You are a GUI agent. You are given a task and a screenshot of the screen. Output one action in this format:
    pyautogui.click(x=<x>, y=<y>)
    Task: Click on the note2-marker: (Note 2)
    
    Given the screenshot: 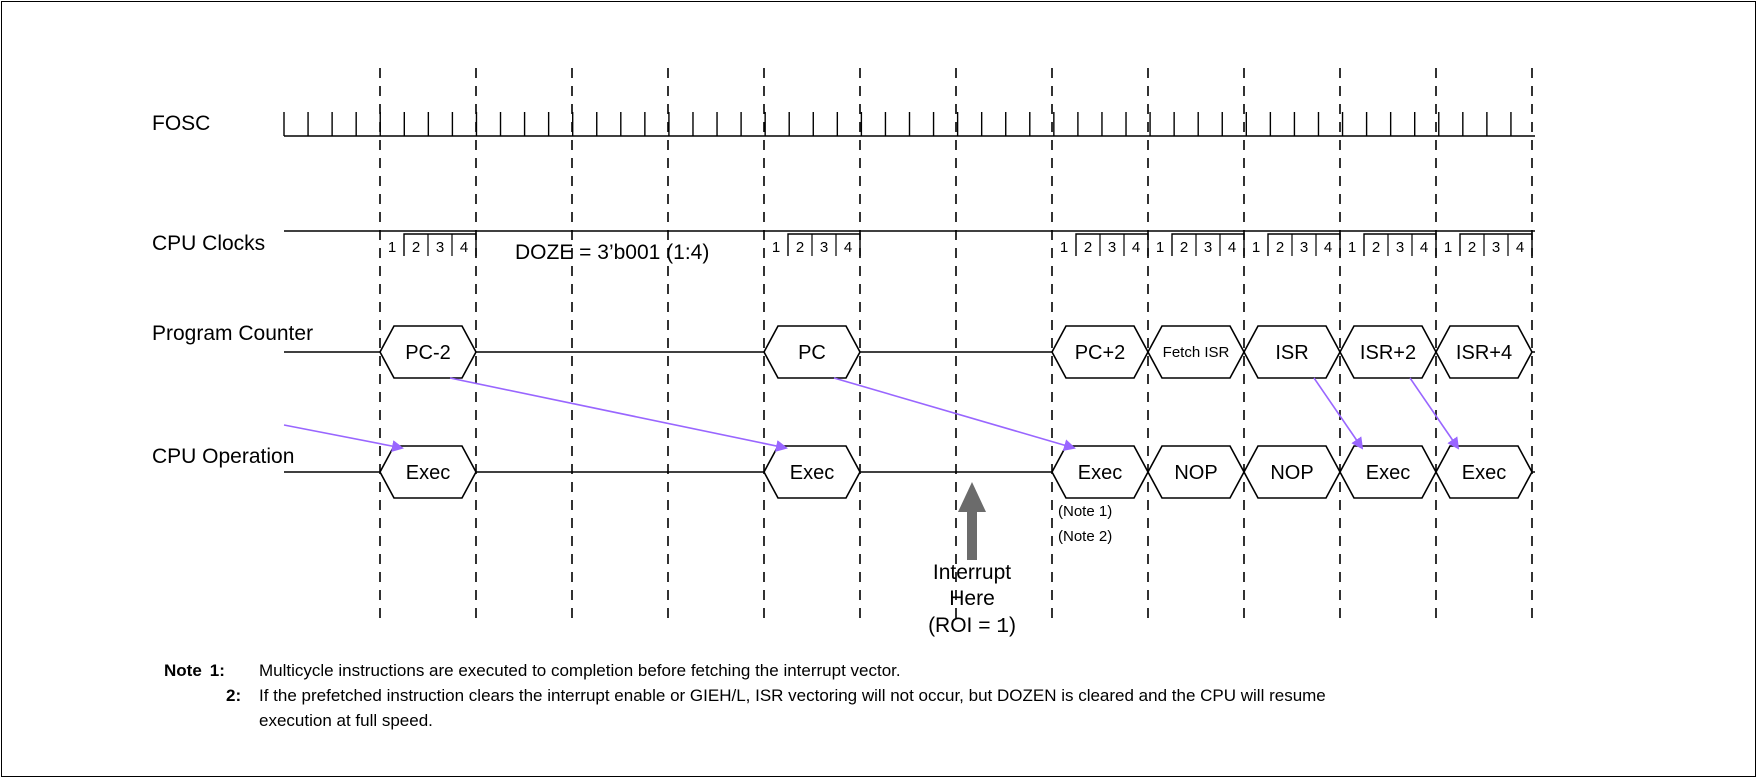 What is the action you would take?
    pyautogui.click(x=1085, y=536)
    